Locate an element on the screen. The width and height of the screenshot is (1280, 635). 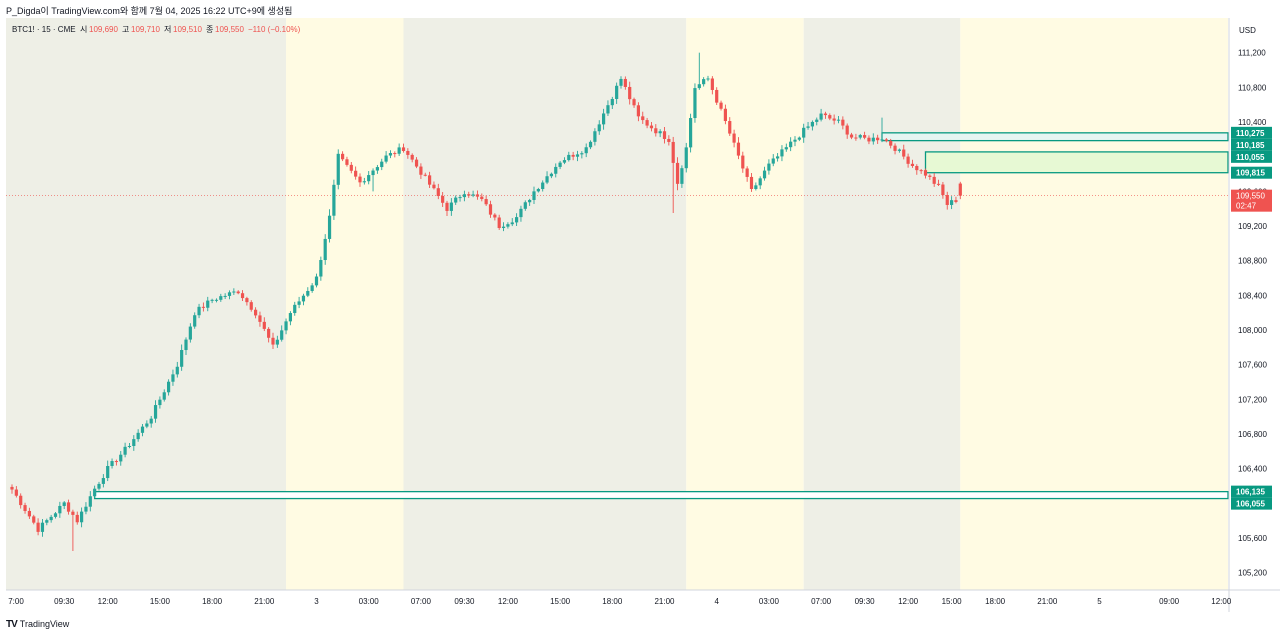
zone-price-label: 110,275 is located at coordinates (1250, 133).